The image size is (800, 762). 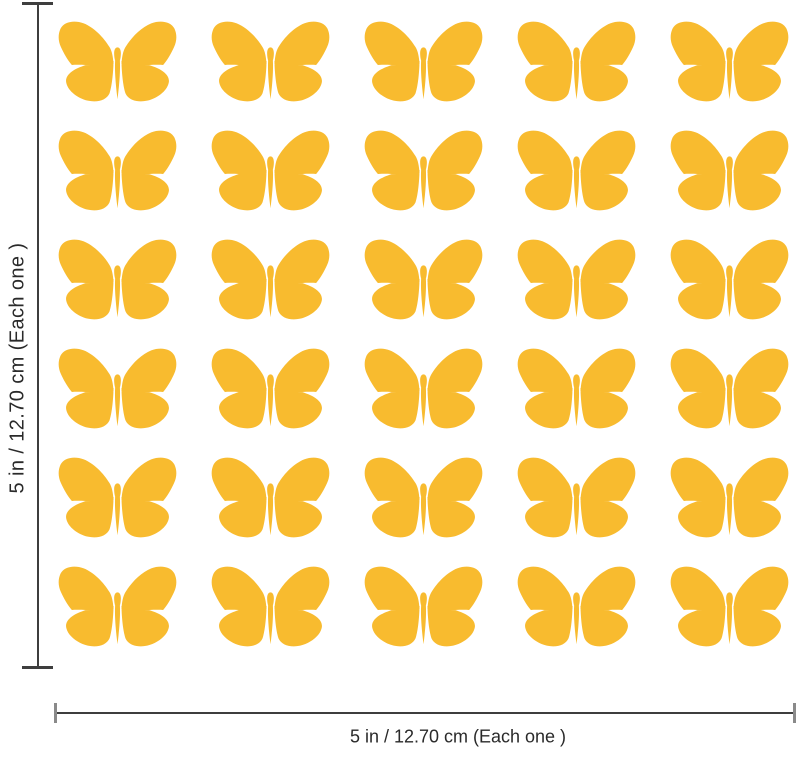 I want to click on horizontal-dimension-cap-left, so click(x=55, y=713).